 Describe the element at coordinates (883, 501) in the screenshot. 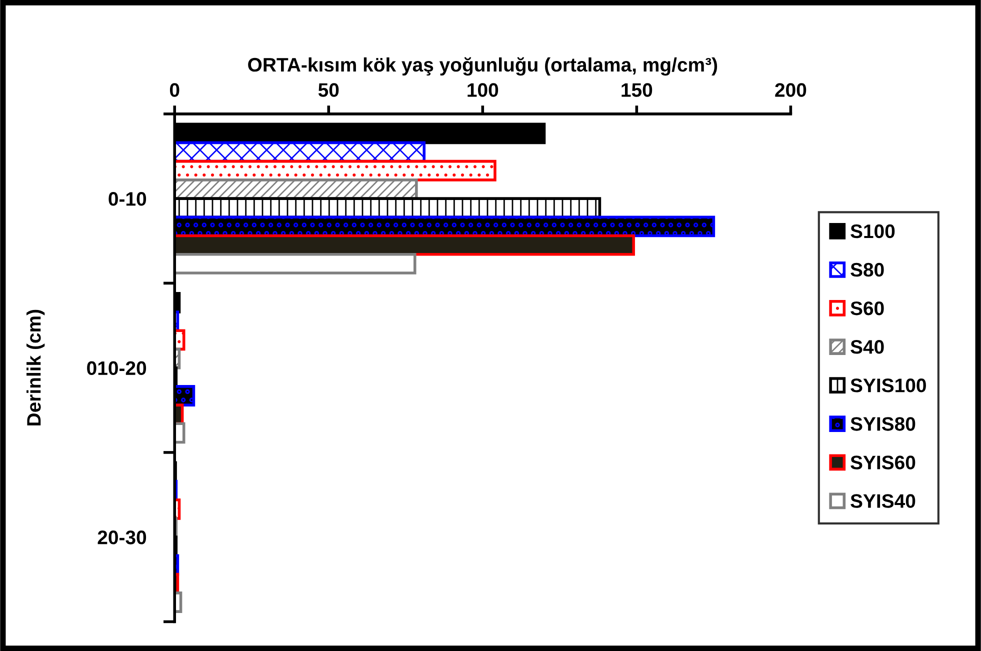

I see `legend-label: SYIS40` at that location.